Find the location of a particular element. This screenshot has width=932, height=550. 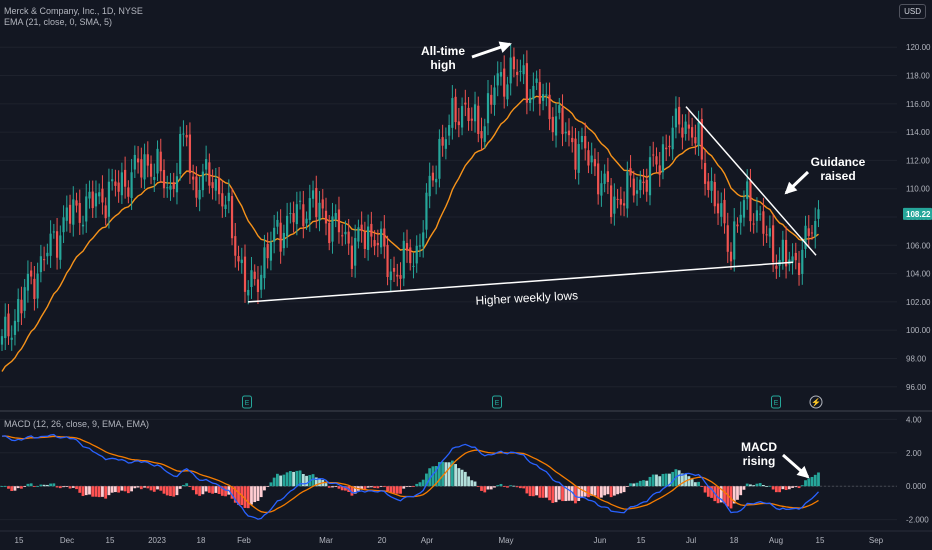

earnings-marker-label: E is located at coordinates (247, 403).